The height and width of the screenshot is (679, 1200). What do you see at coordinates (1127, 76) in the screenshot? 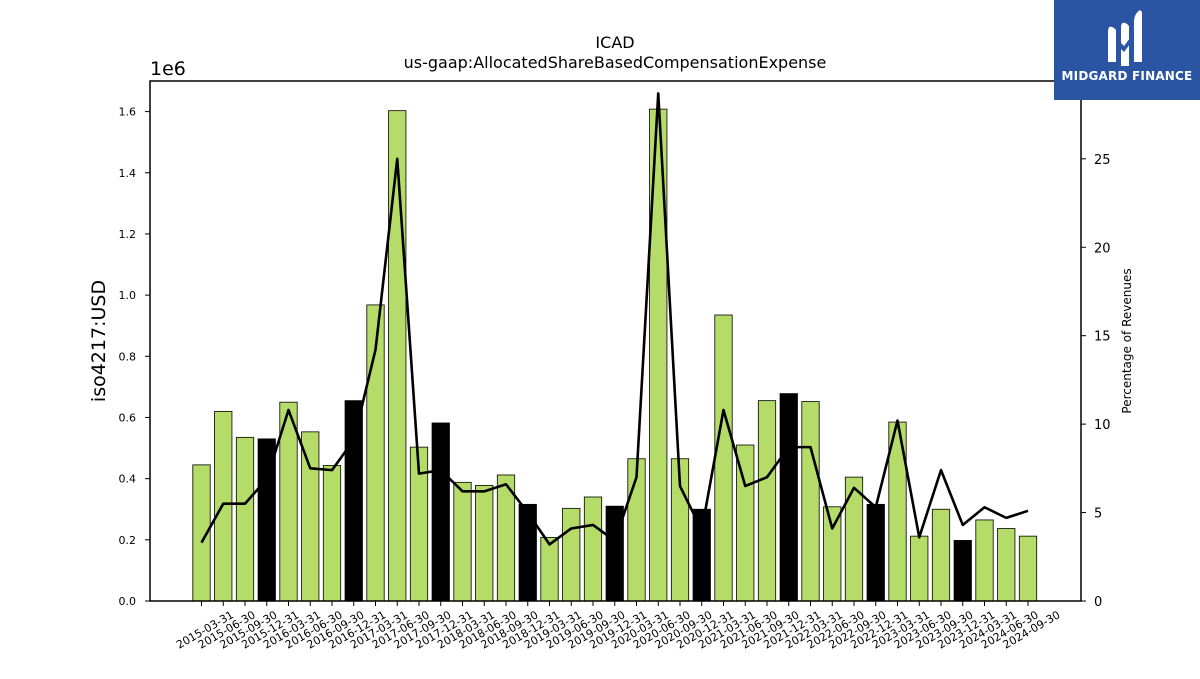
I see `logo-text: MIDGARD FINANCE` at bounding box center [1127, 76].